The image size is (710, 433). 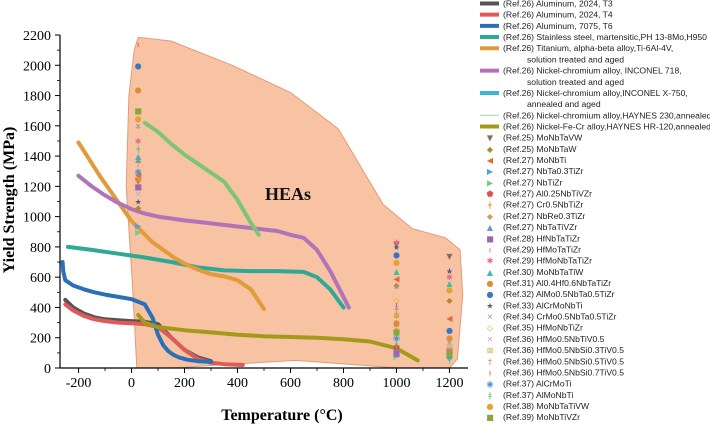 What do you see at coordinates (396, 304) in the screenshot?
I see `point-ref-36-hfmo0-5nbsi0-7tiv0-5: ı` at bounding box center [396, 304].